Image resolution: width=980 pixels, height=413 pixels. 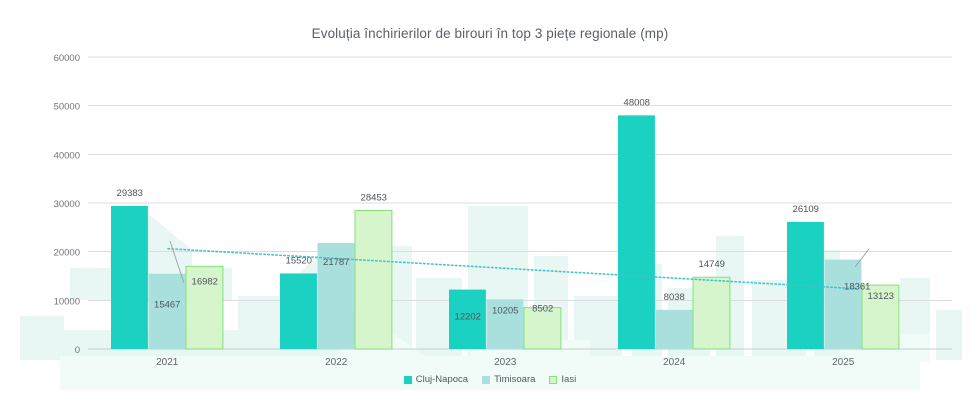 I want to click on chart-legend: Cluj-Napoca Timisoara Iasi, so click(x=490, y=379).